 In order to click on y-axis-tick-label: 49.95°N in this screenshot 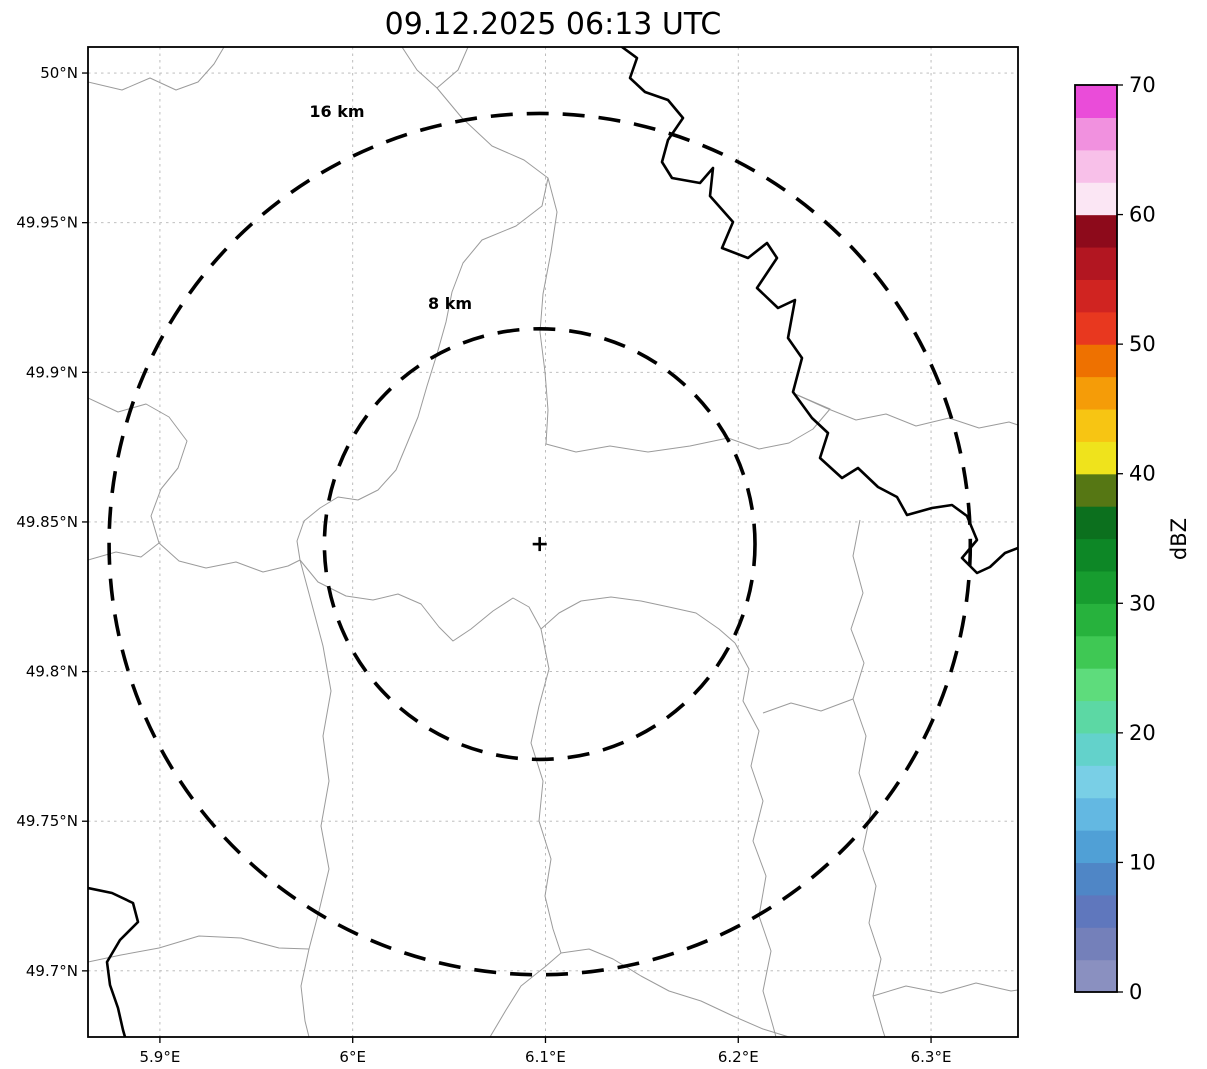, I will do `click(47, 223)`.